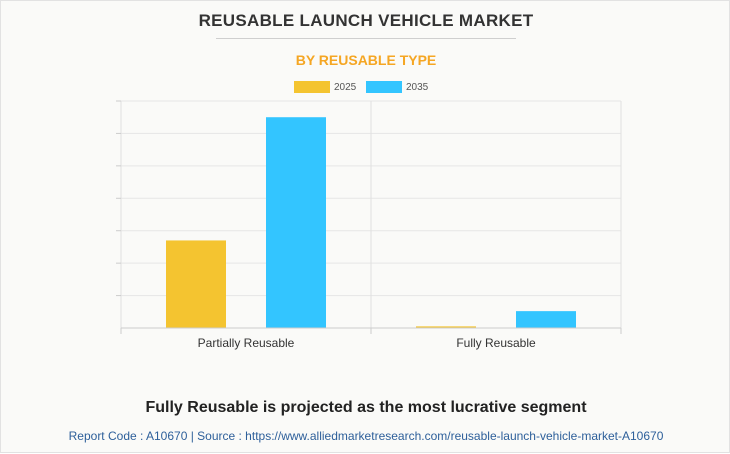 The image size is (730, 454). Describe the element at coordinates (546, 319) in the screenshot. I see `bar-2035-fully-reusable` at that location.